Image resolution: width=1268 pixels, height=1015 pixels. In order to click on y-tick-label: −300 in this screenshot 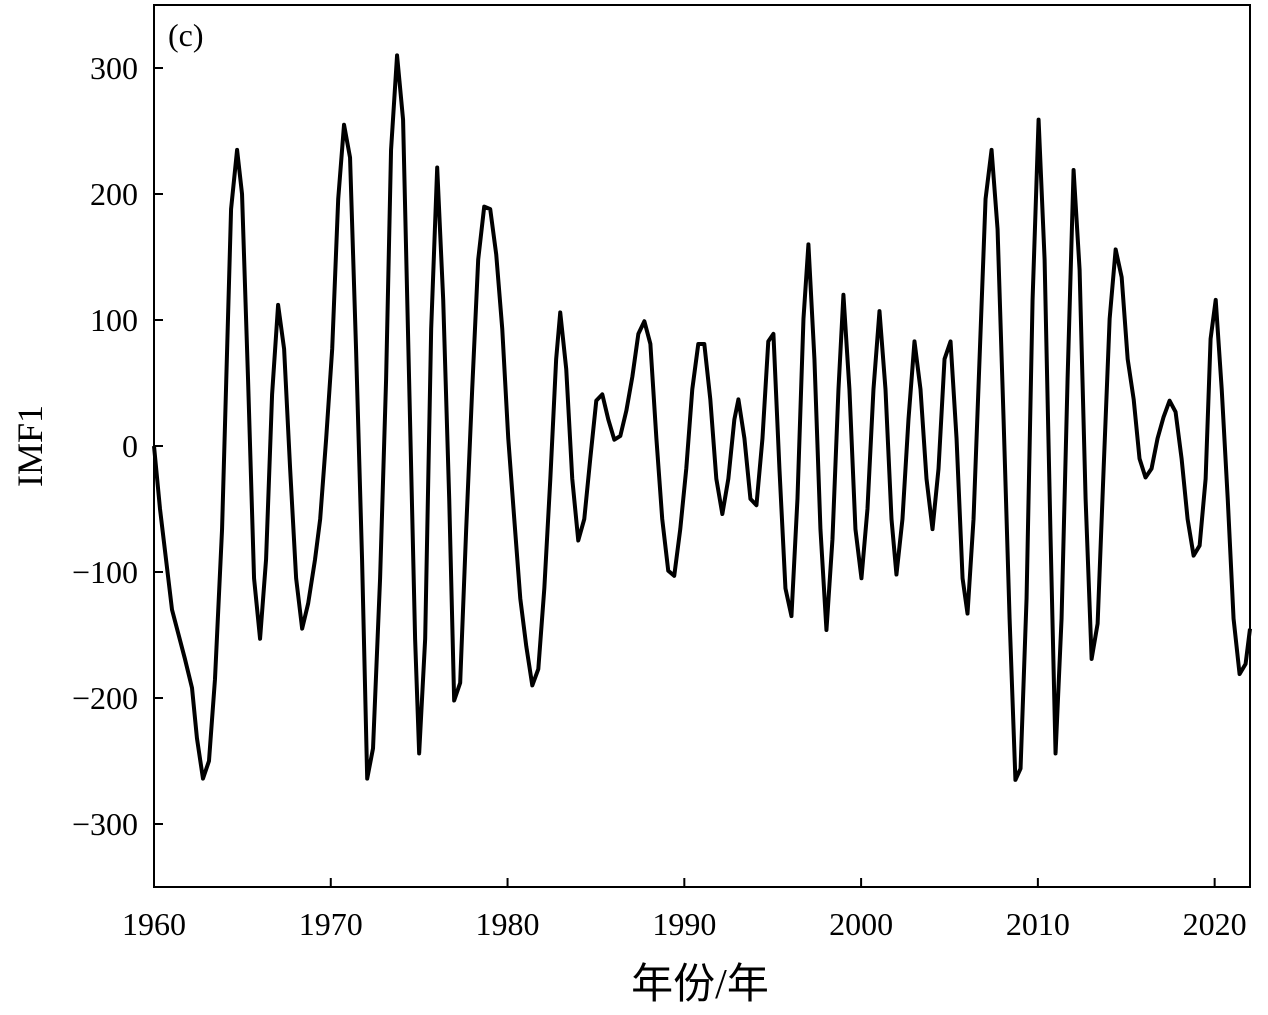, I will do `click(105, 824)`.